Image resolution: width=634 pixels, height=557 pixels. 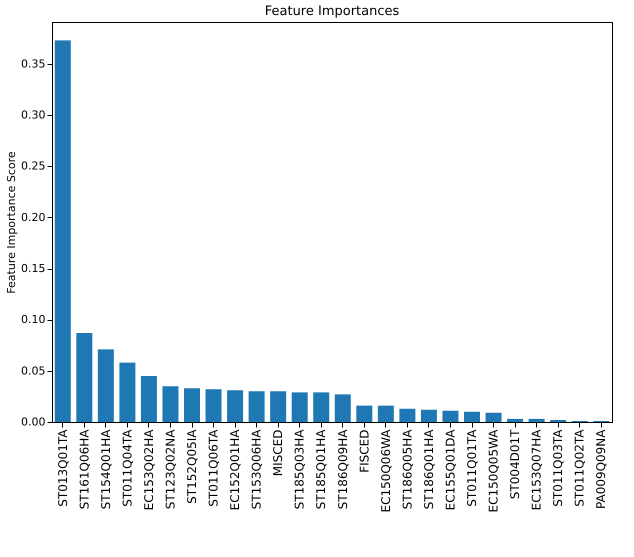 What do you see at coordinates (429, 469) in the screenshot?
I see `x-tick-label: ST186Q01HA` at bounding box center [429, 469].